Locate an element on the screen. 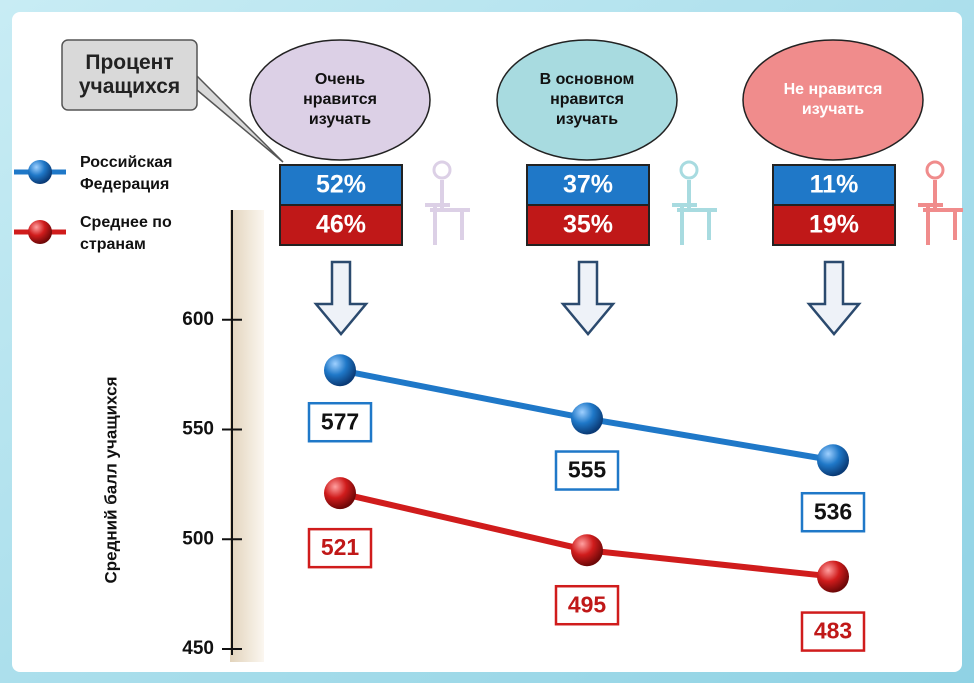 This screenshot has height=688, width=974. legend-wrap: Среднее по странам is located at coordinates (126, 233).